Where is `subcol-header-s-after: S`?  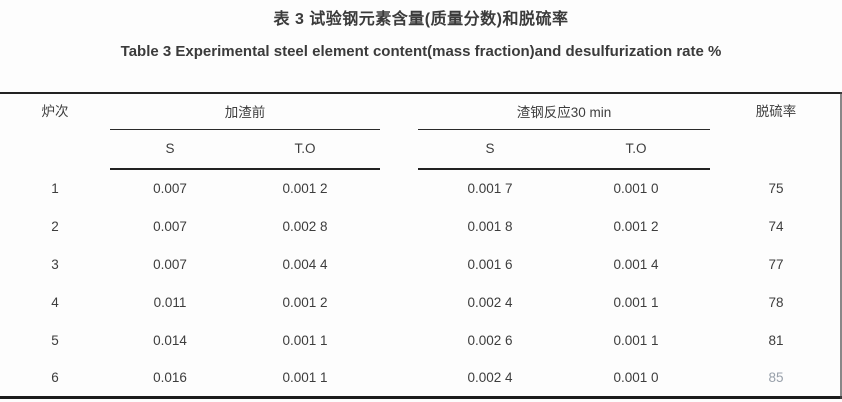 subcol-header-s-after: S is located at coordinates (490, 149).